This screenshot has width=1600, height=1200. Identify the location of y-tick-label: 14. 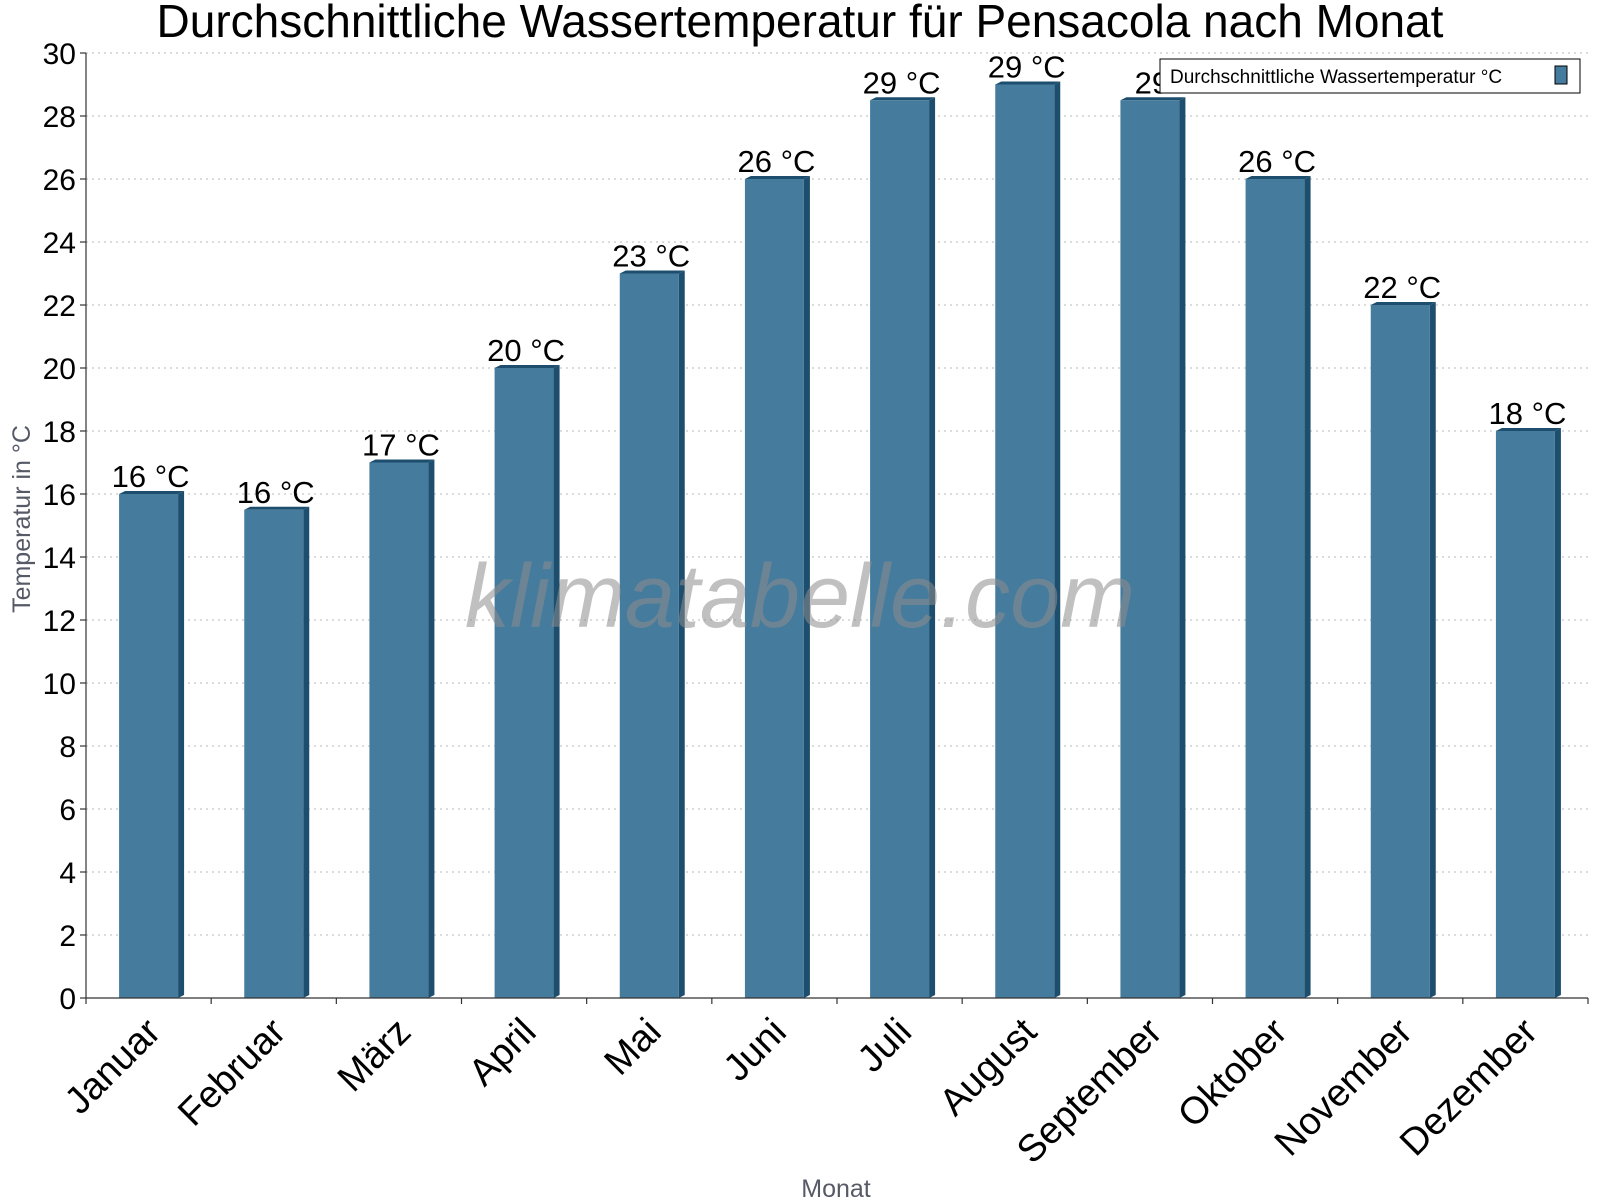
(59, 558).